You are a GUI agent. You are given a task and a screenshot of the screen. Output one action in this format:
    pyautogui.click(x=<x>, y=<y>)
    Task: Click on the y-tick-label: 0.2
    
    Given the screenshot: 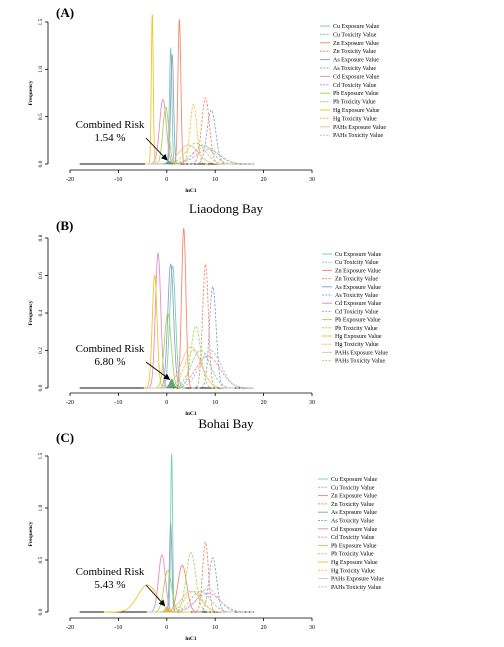 What is the action you would take?
    pyautogui.click(x=41, y=350)
    